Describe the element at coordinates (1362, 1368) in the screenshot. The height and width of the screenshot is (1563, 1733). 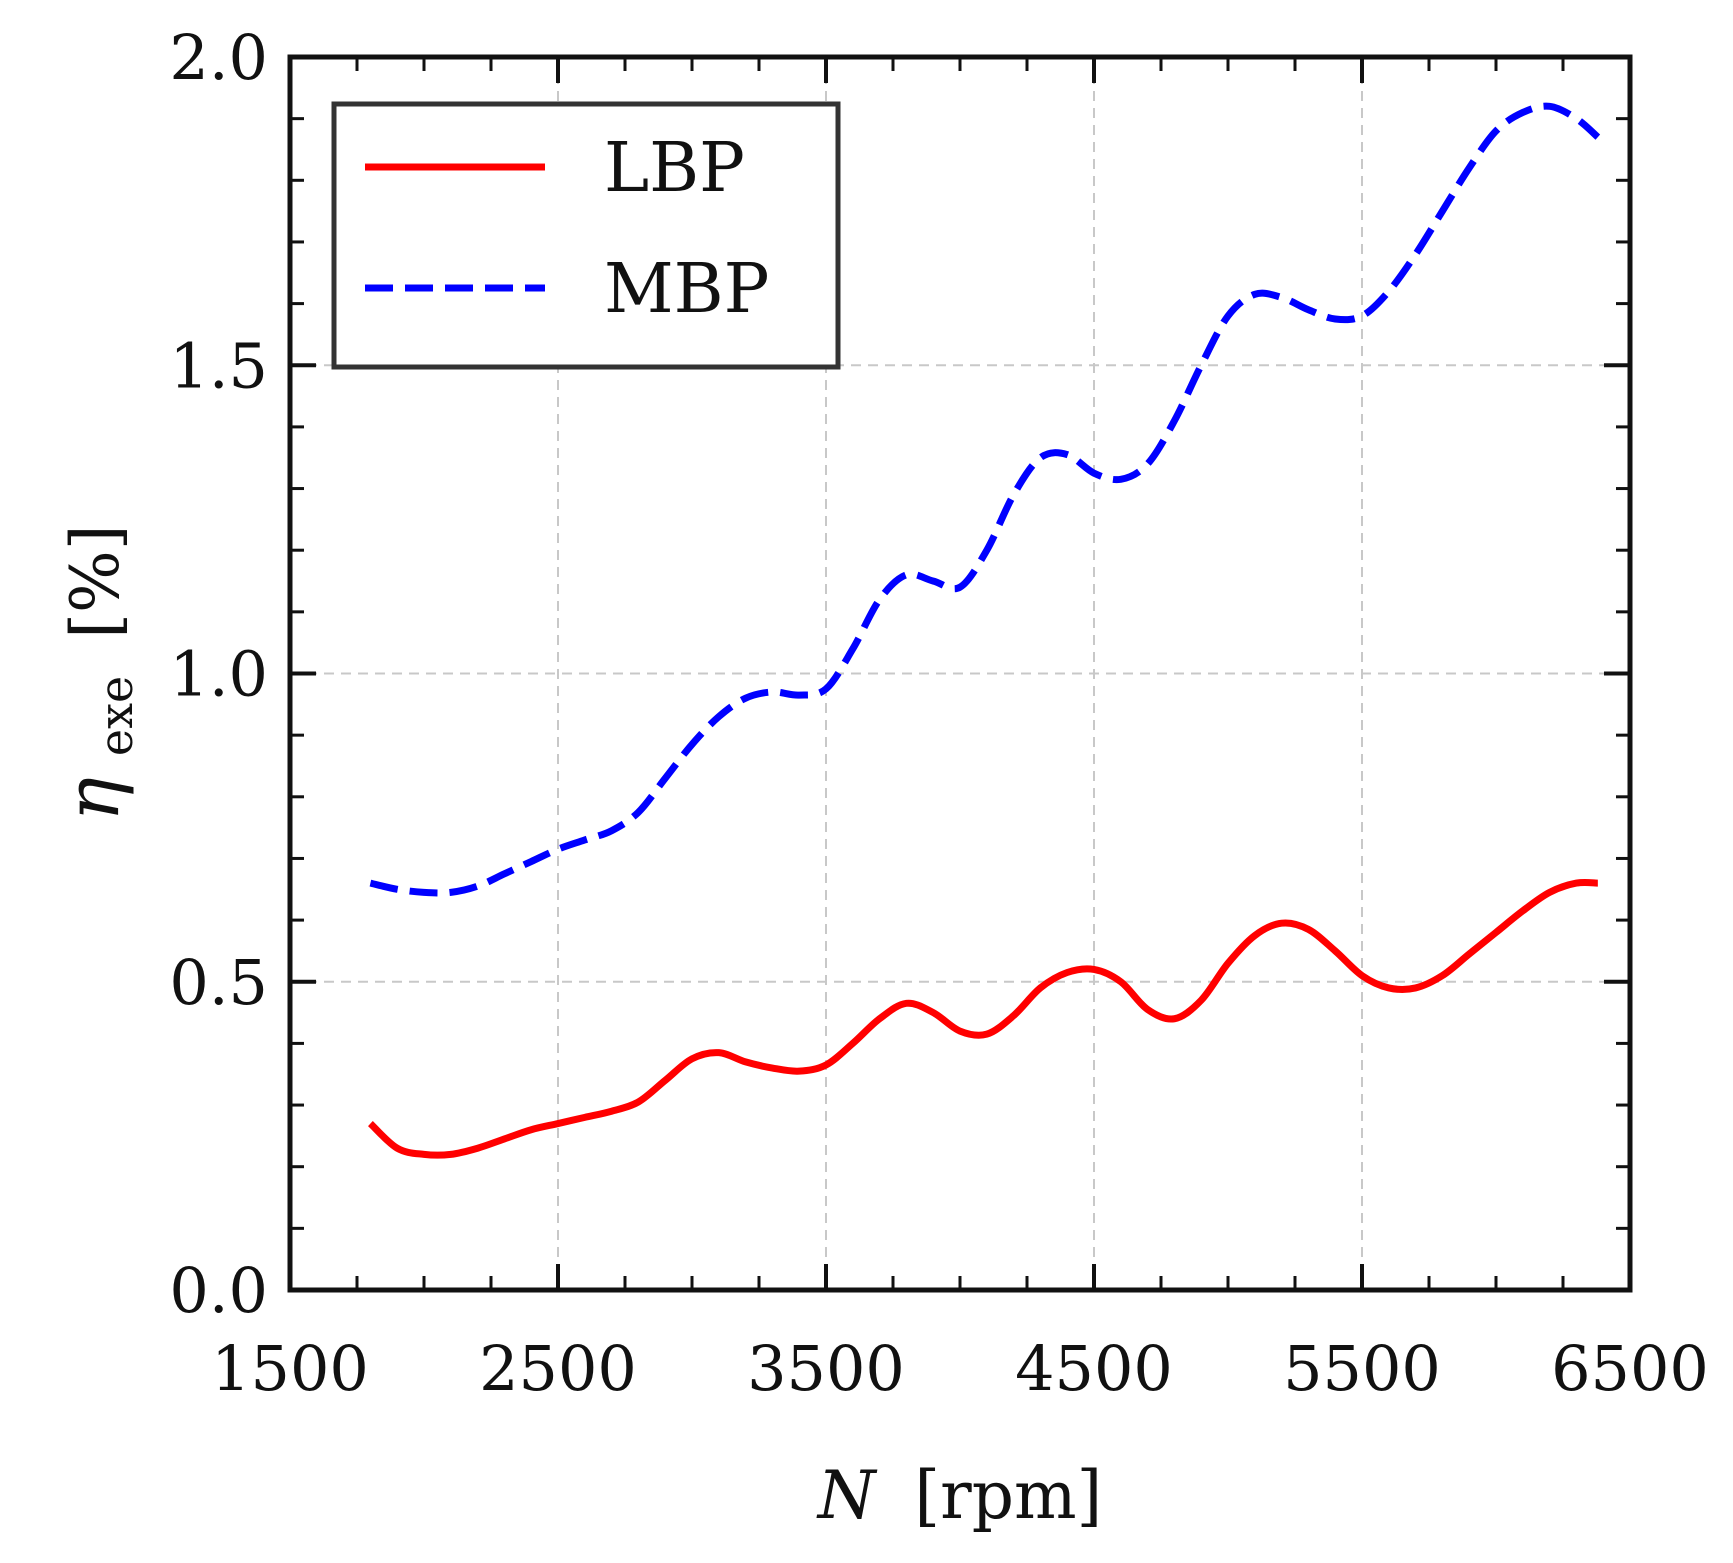
I see `x-tick-label: 5500` at that location.